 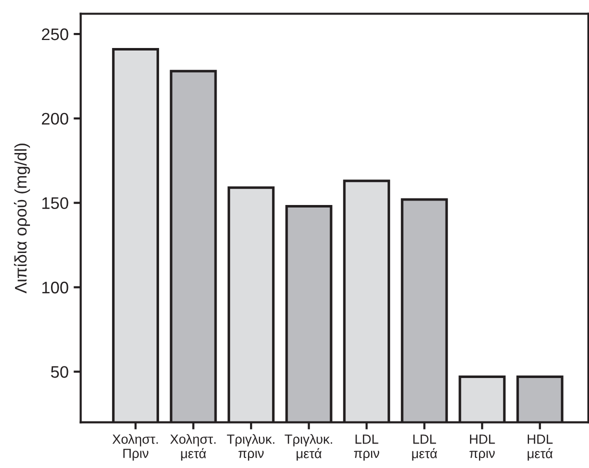 I want to click on y-tick-label: 50, so click(x=59, y=372).